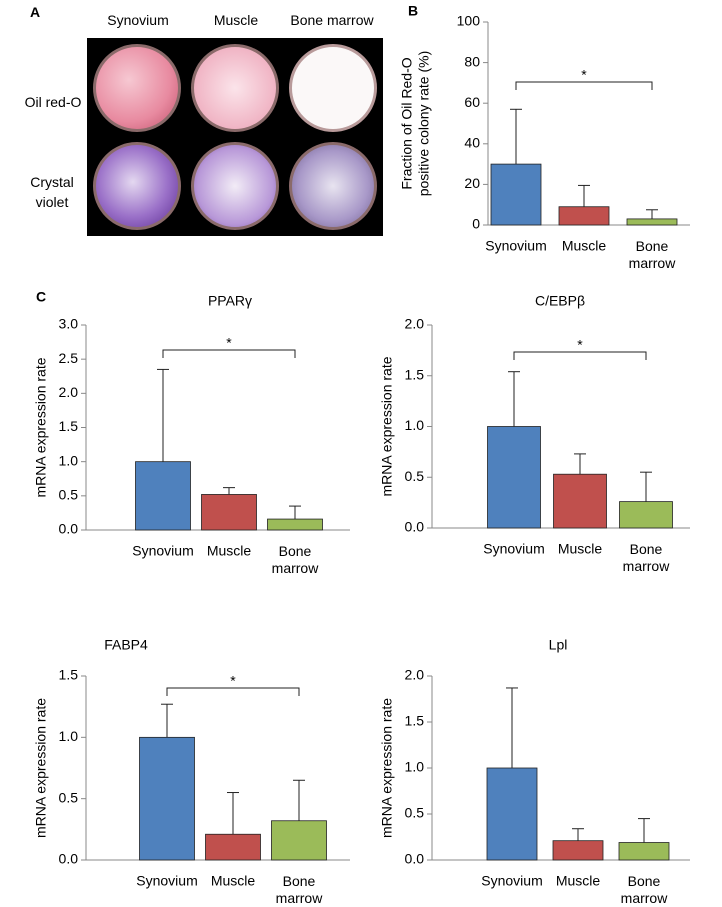  Describe the element at coordinates (230, 301) in the screenshot. I see `chart-title: PPARγ` at that location.